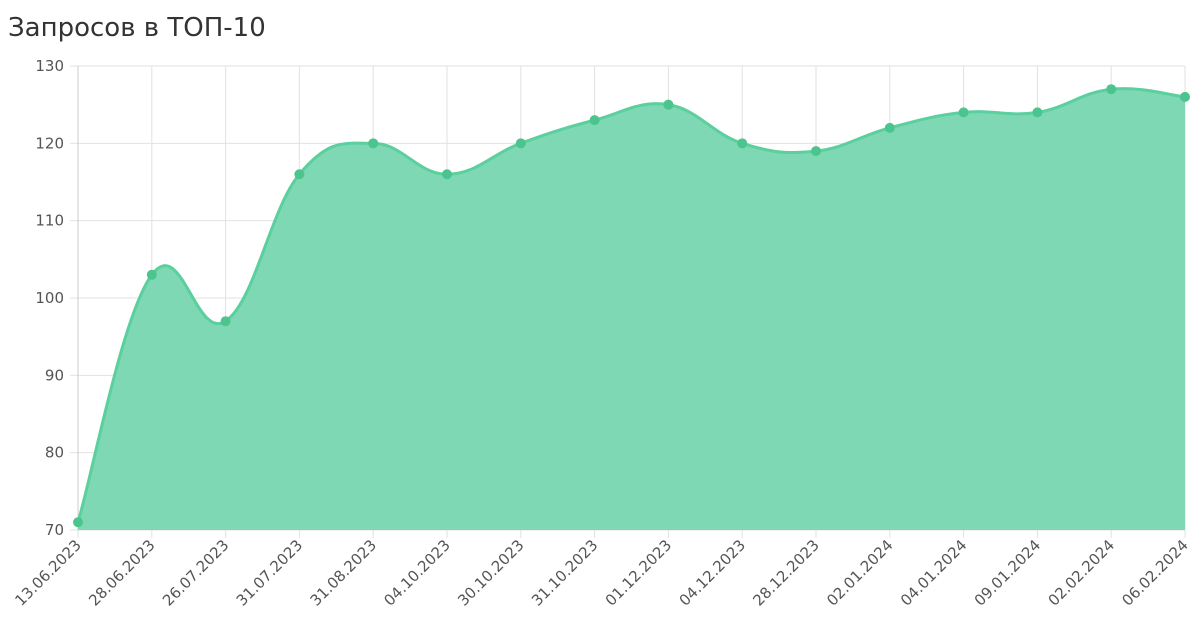 Image resolution: width=1200 pixels, height=636 pixels. I want to click on x-tick-label: 04.10.2023, so click(416, 572).